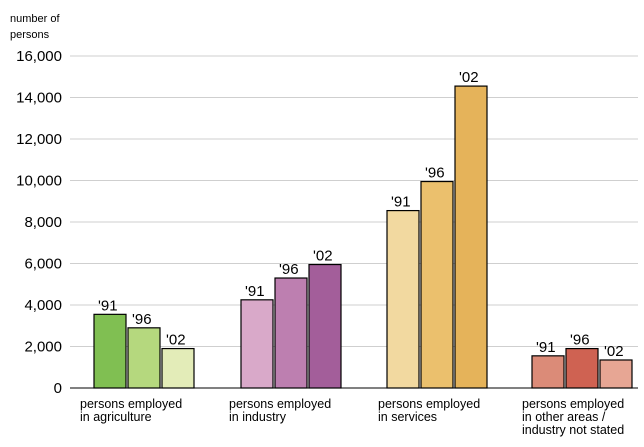 Image resolution: width=644 pixels, height=447 pixels. Describe the element at coordinates (39, 139) in the screenshot. I see `y-tick-label: 12,000` at that location.